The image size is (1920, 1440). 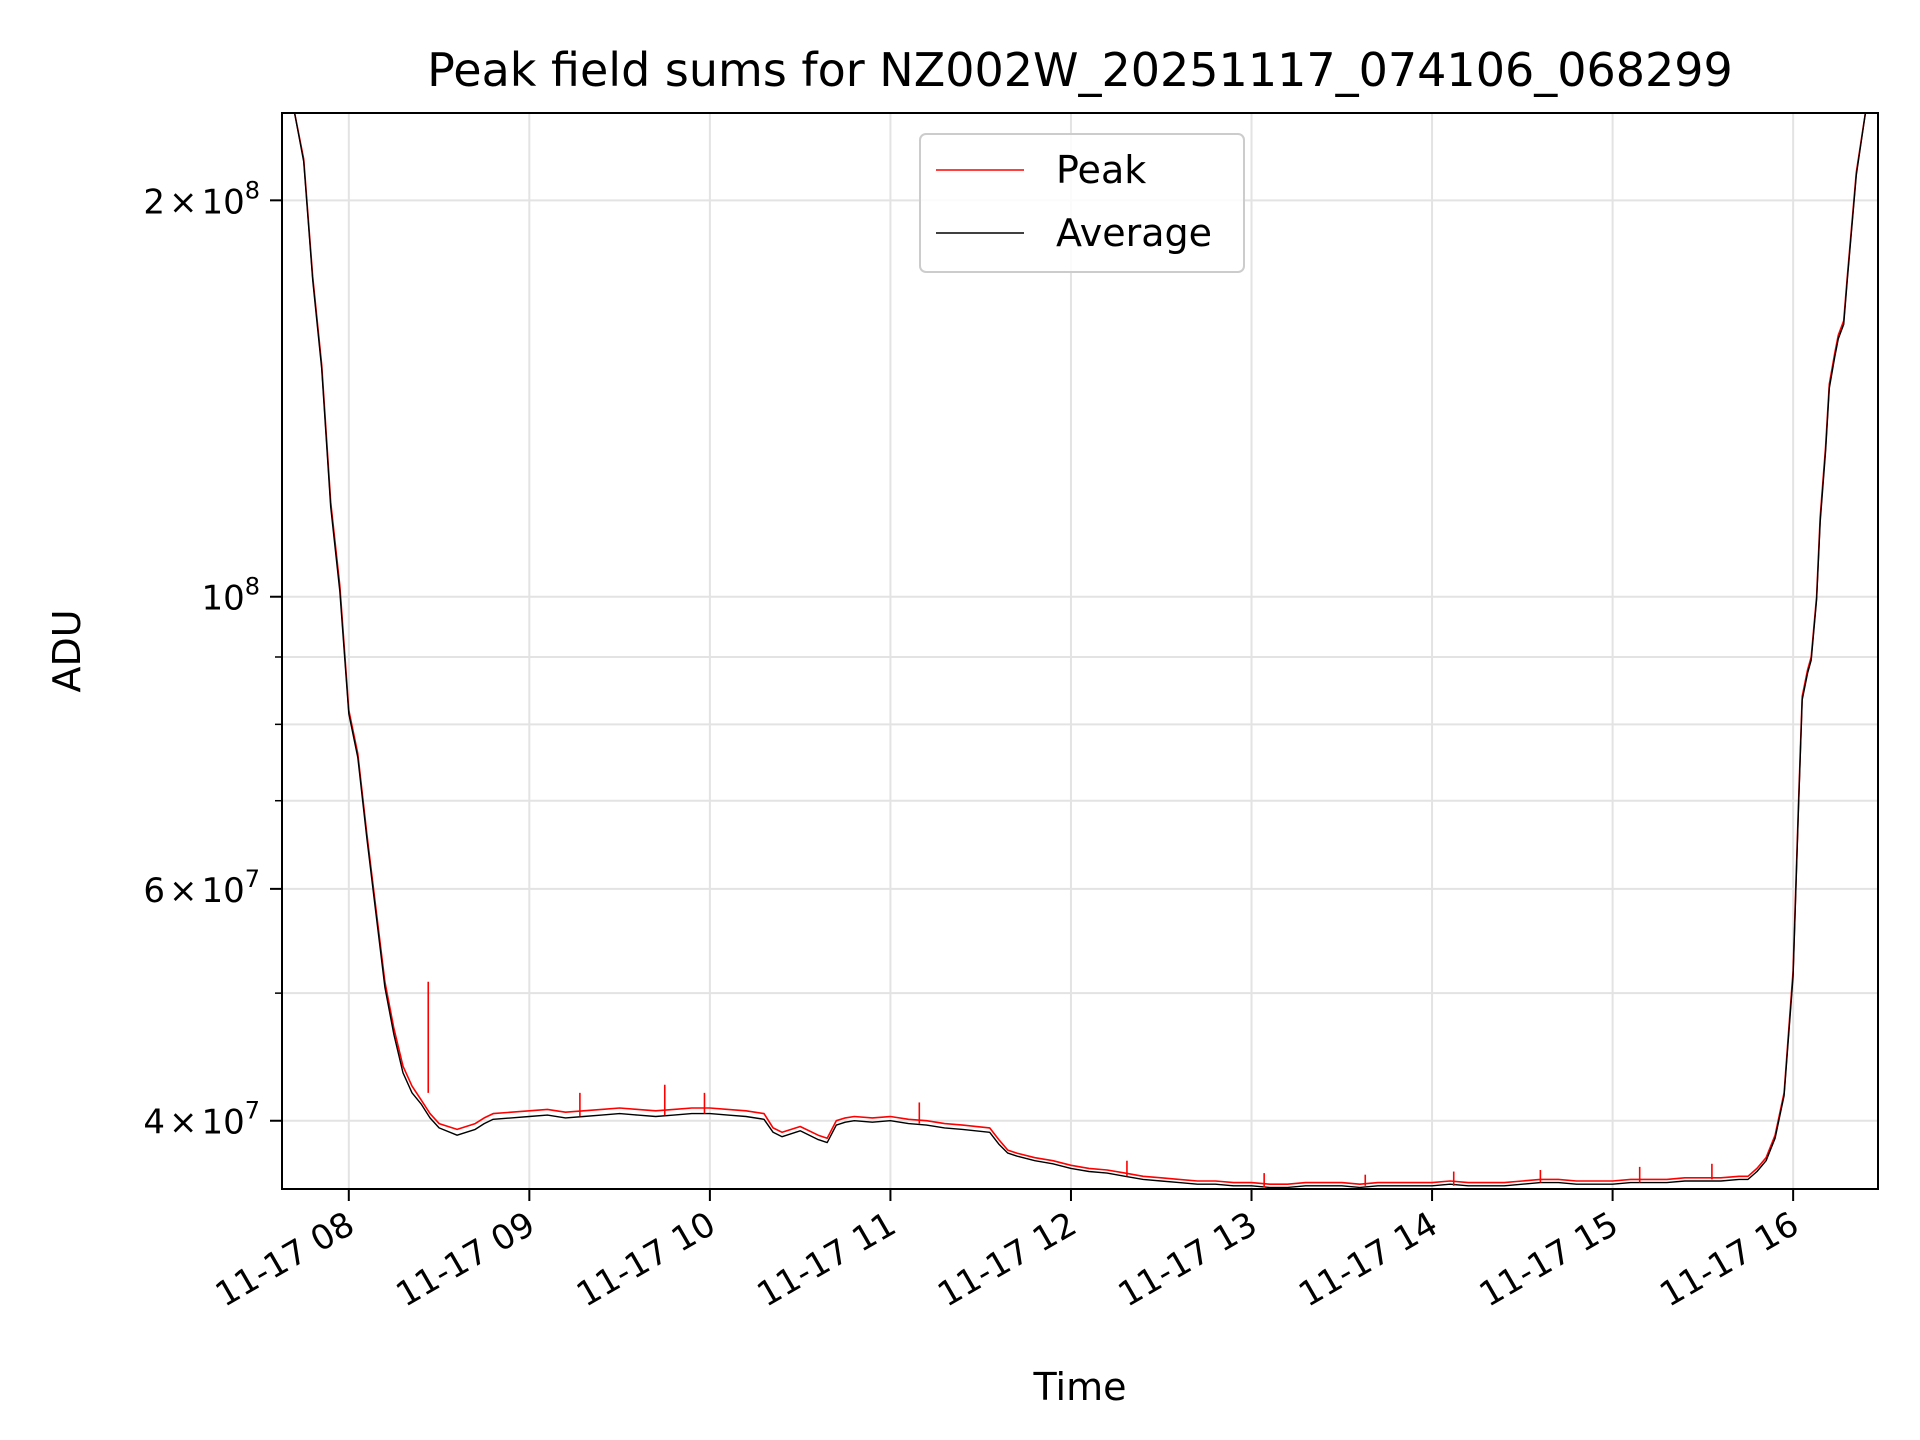 I want to click on legend-box, so click(x=1082, y=203).